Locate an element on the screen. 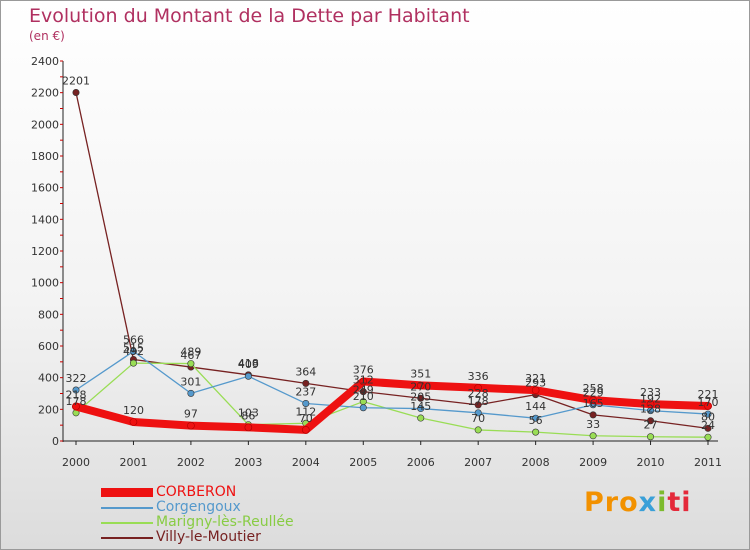 This screenshot has width=750, height=550. x-tick-label: 2002 is located at coordinates (191, 462).